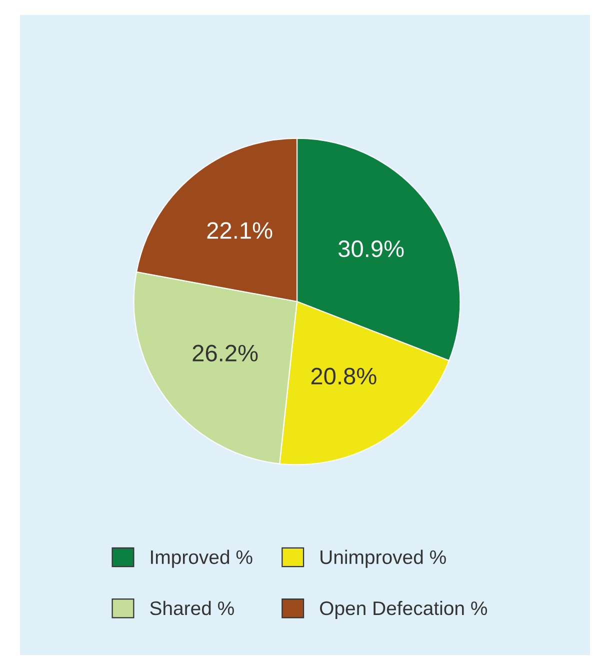 This screenshot has width=600, height=670. I want to click on legend-label: Unimproved %, so click(383, 559).